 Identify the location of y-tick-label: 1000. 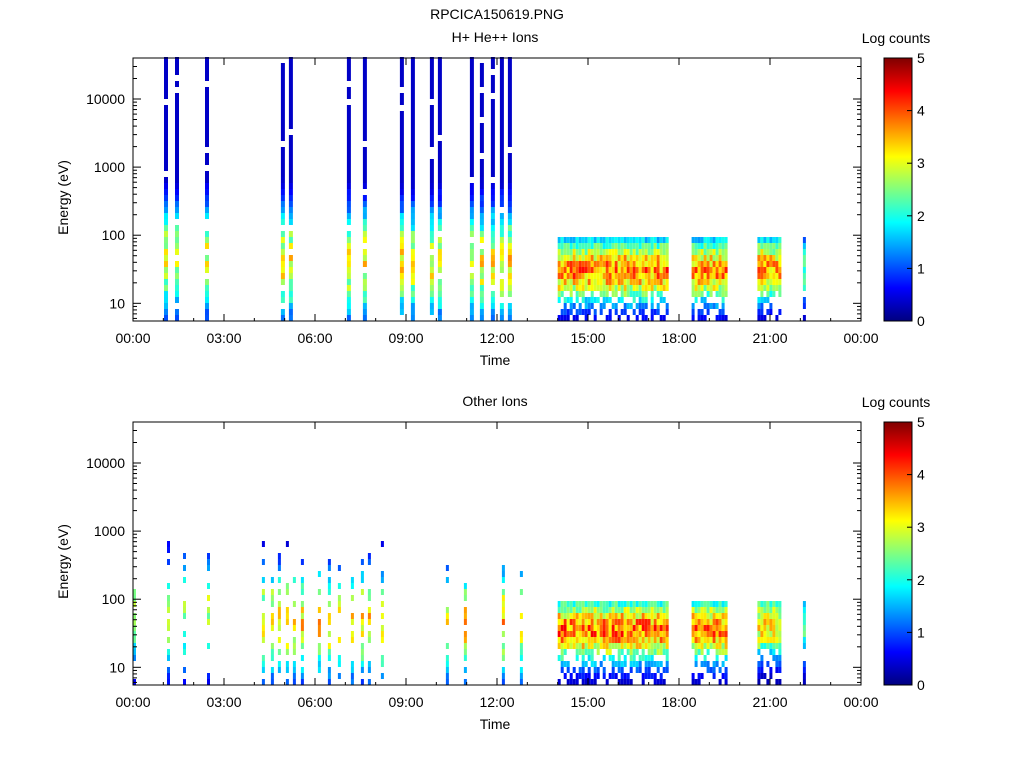
(109, 167).